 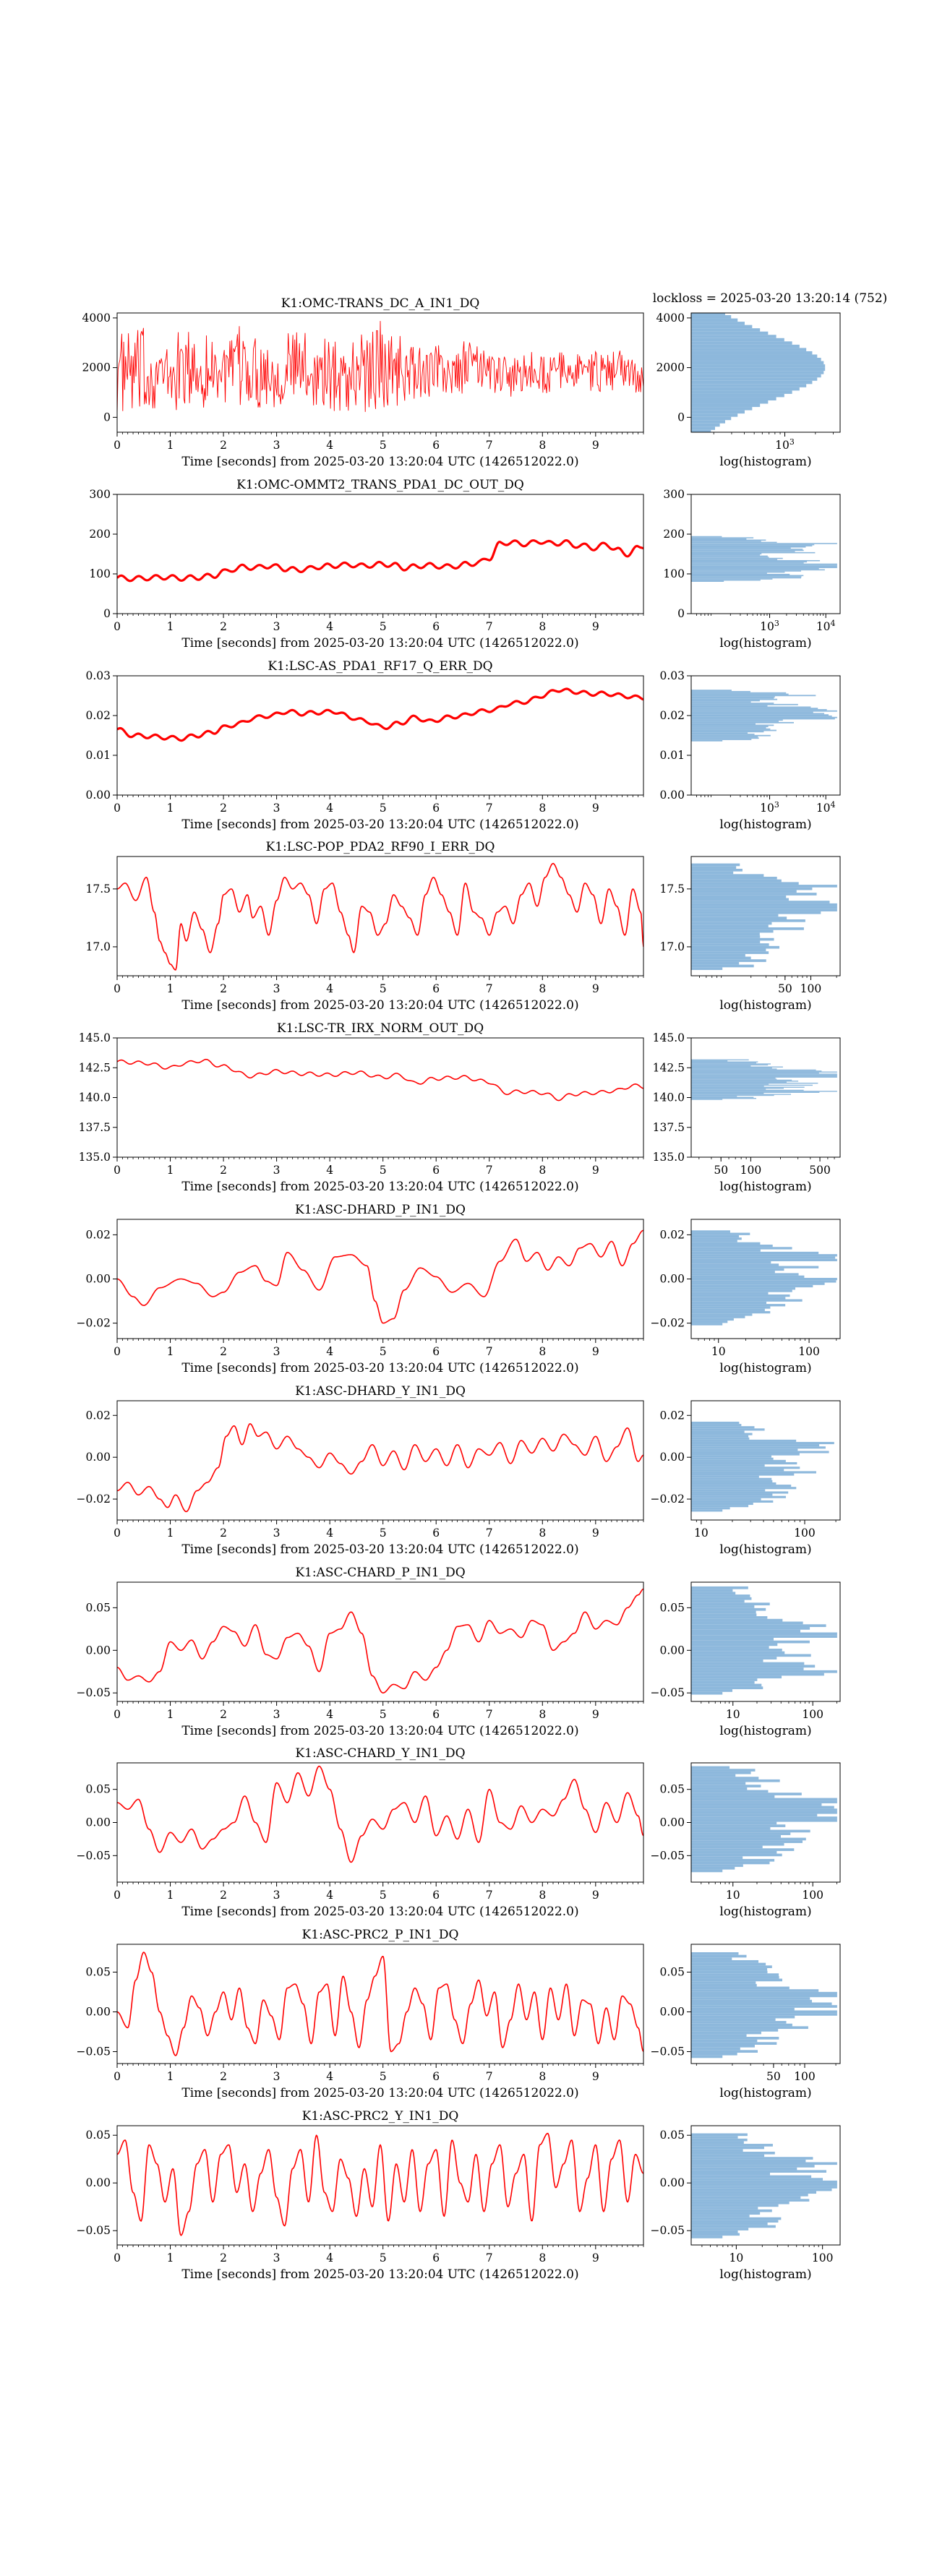 What do you see at coordinates (670, 318) in the screenshot?
I see `hist-y-tick-label: 4000` at bounding box center [670, 318].